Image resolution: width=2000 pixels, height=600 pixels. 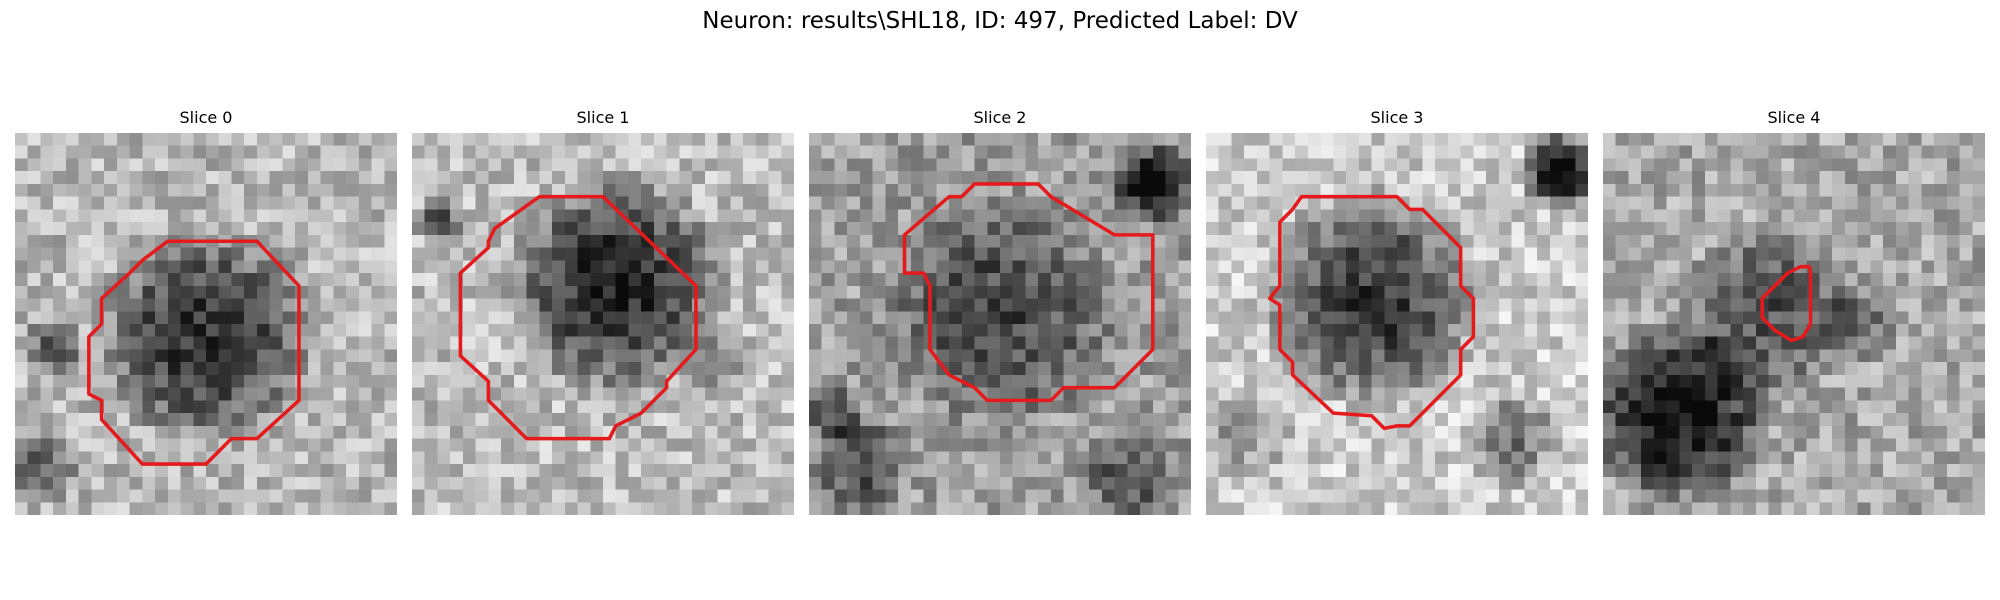 I want to click on slice-panel-4: Slice 4, so click(x=1794, y=313).